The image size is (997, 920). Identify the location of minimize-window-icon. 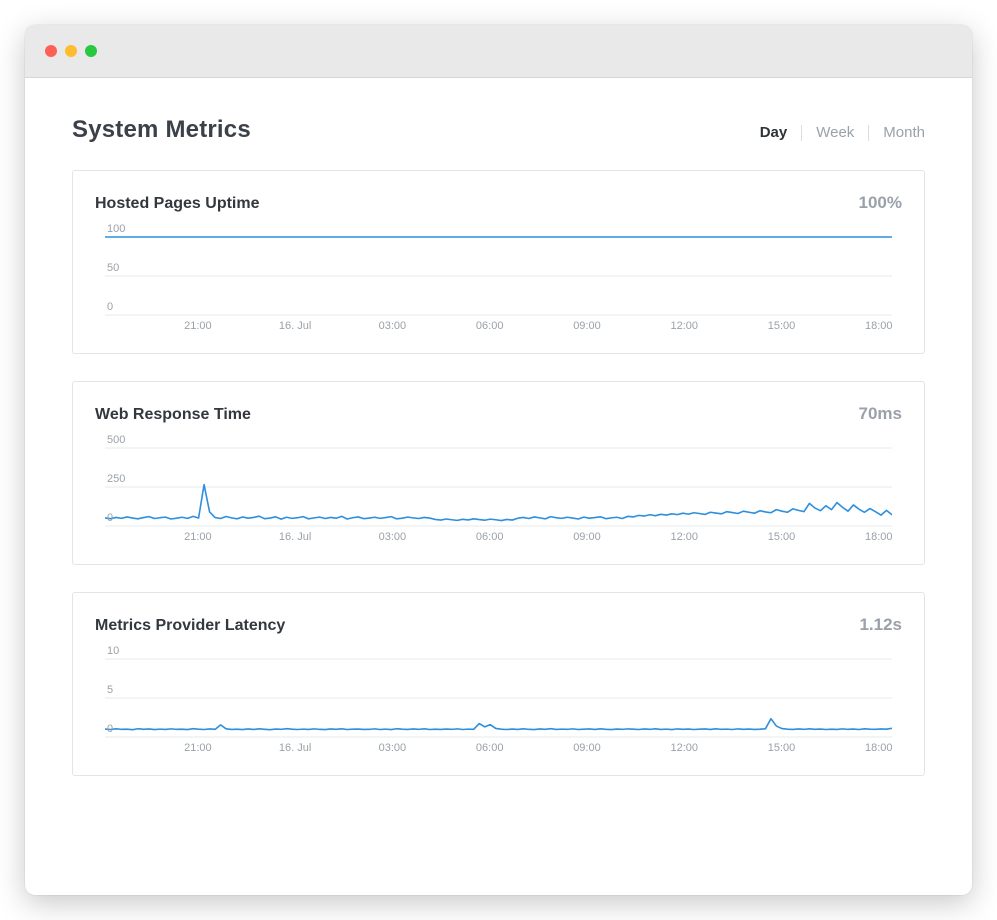
(71, 51).